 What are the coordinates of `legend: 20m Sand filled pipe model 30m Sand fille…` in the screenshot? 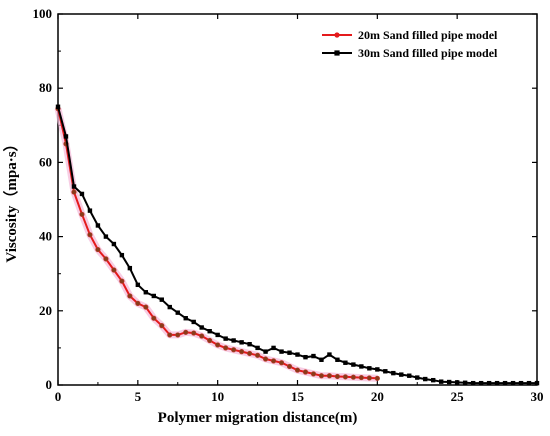 It's located at (410, 44).